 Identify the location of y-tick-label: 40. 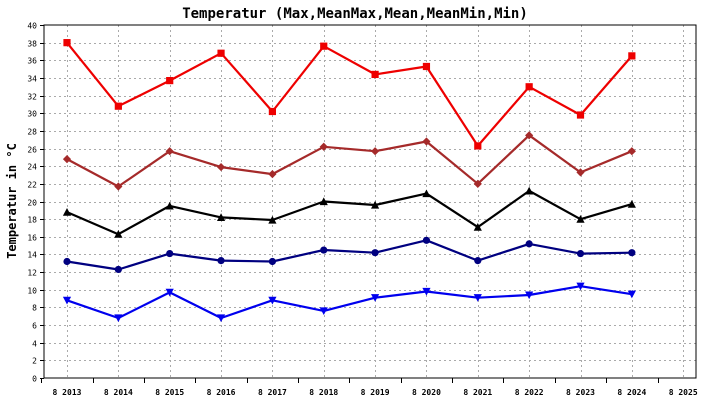
(32, 26).